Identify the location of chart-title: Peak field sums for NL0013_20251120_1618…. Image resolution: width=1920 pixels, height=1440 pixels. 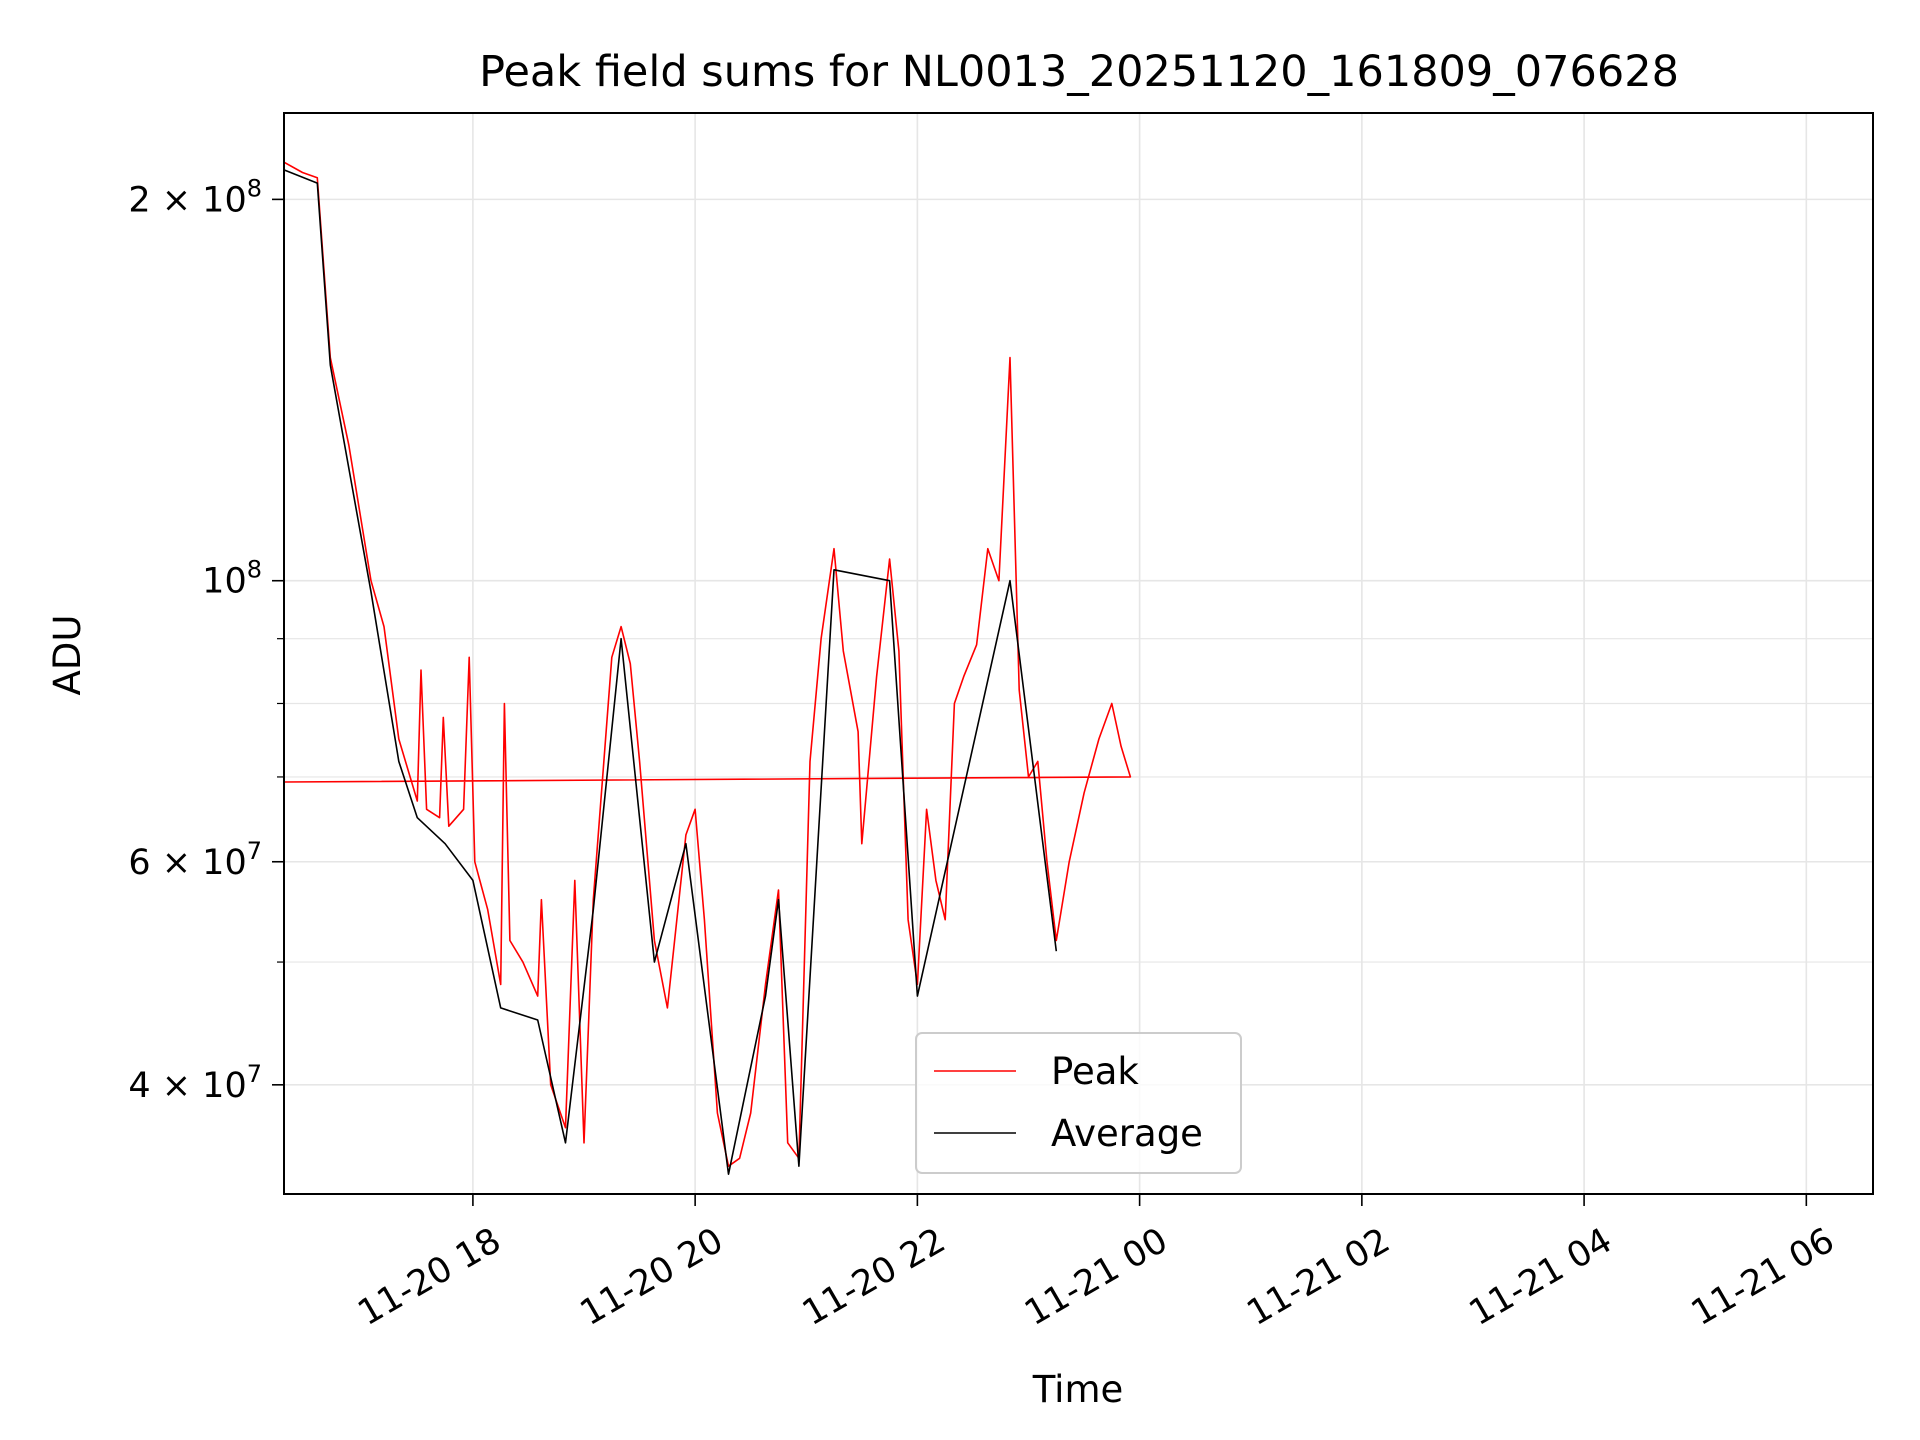
(1079, 72).